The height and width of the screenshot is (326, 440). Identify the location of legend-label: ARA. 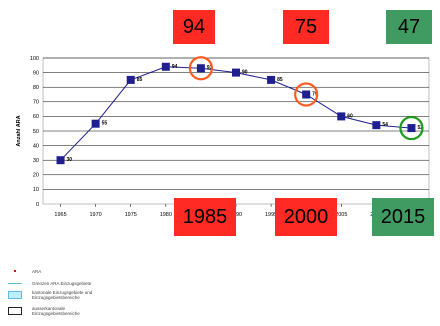
(37, 271).